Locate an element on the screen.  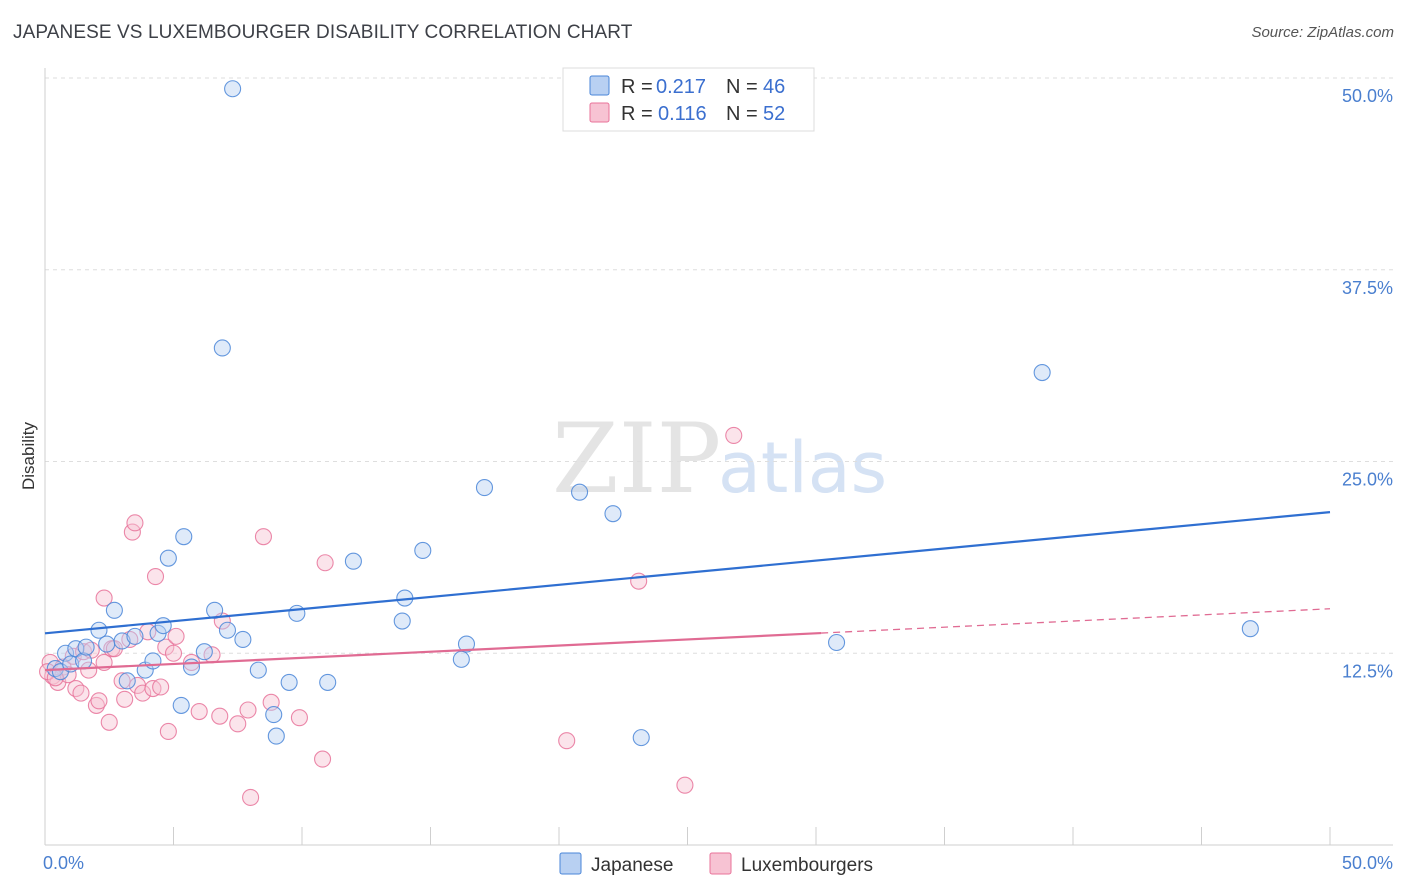
series-legend: Japanese Luxembourgers is located at coordinates (716, 864).